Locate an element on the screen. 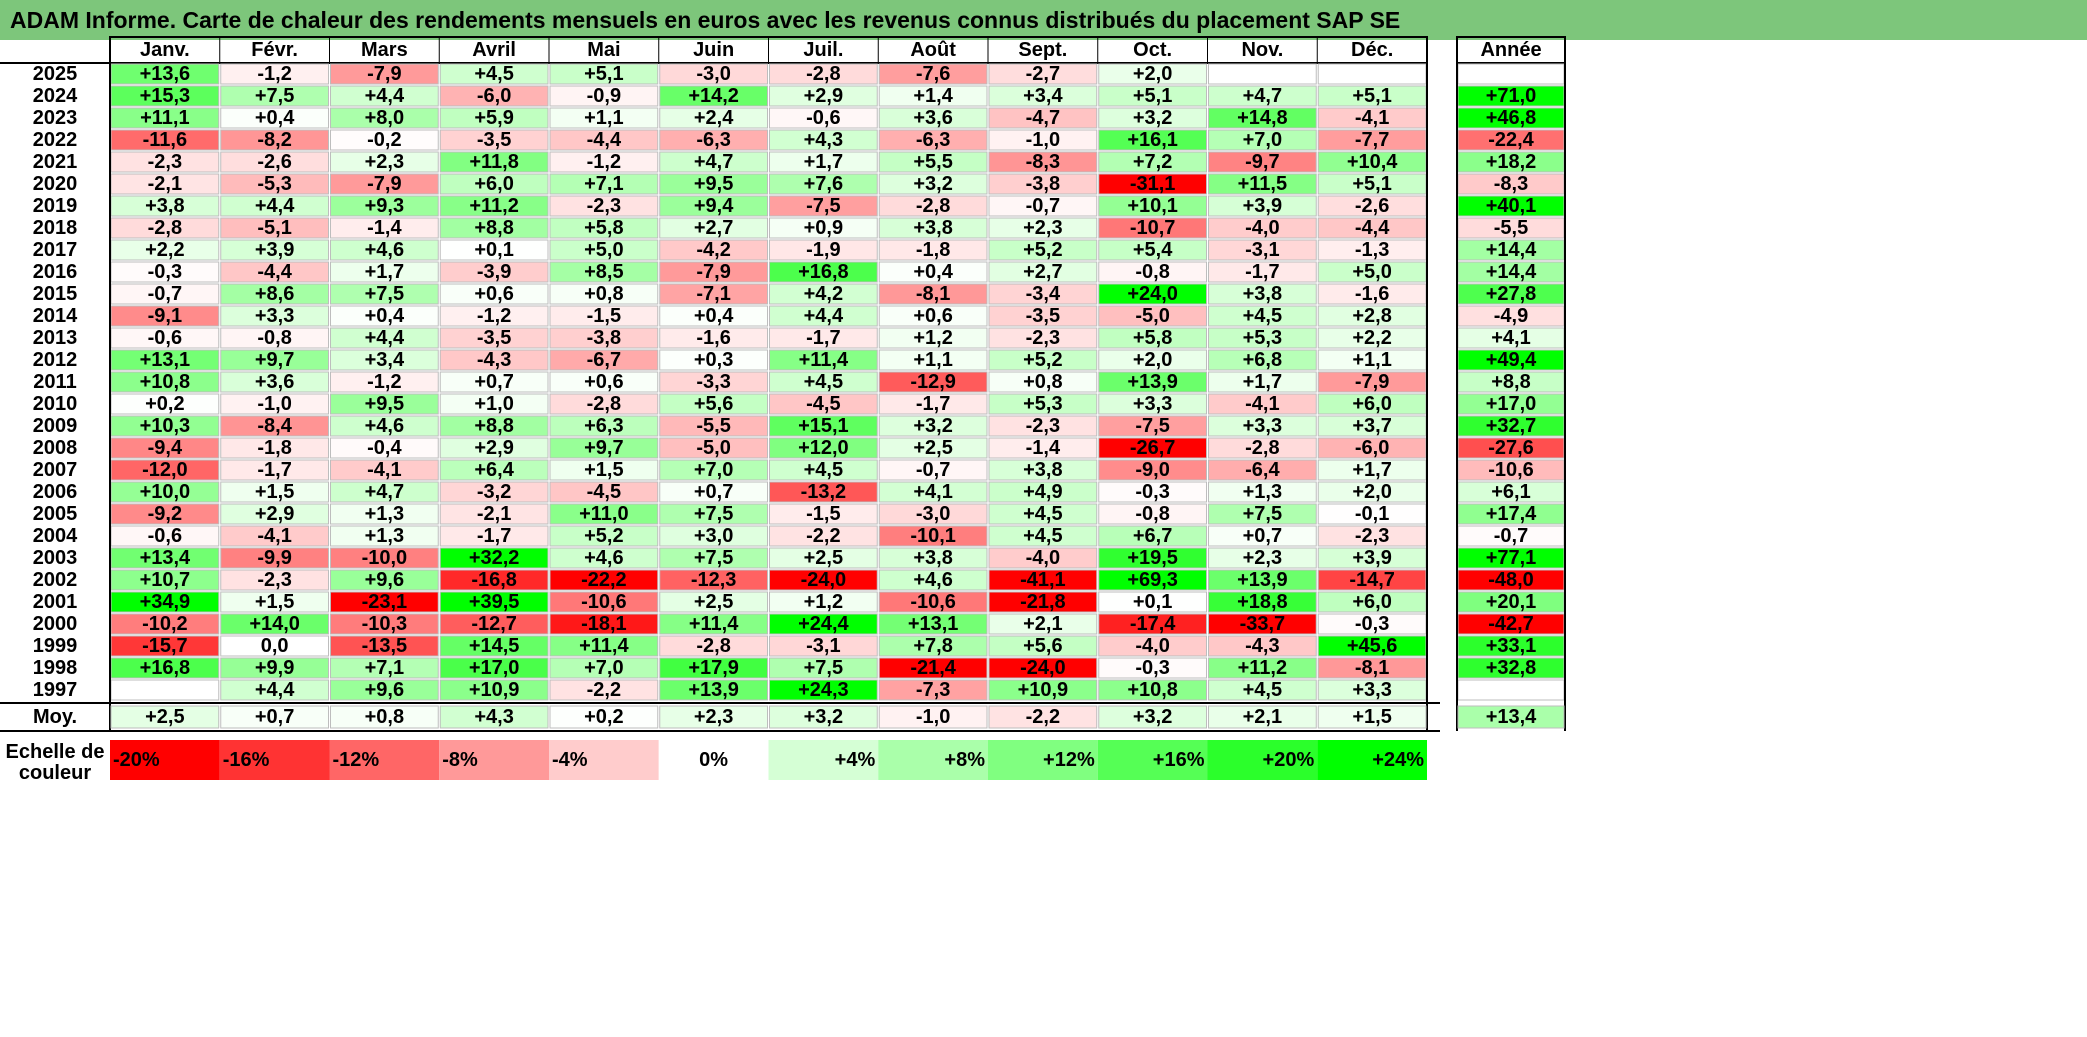 The width and height of the screenshot is (2087, 1037). scale-stop-label: -12% is located at coordinates (356, 760).